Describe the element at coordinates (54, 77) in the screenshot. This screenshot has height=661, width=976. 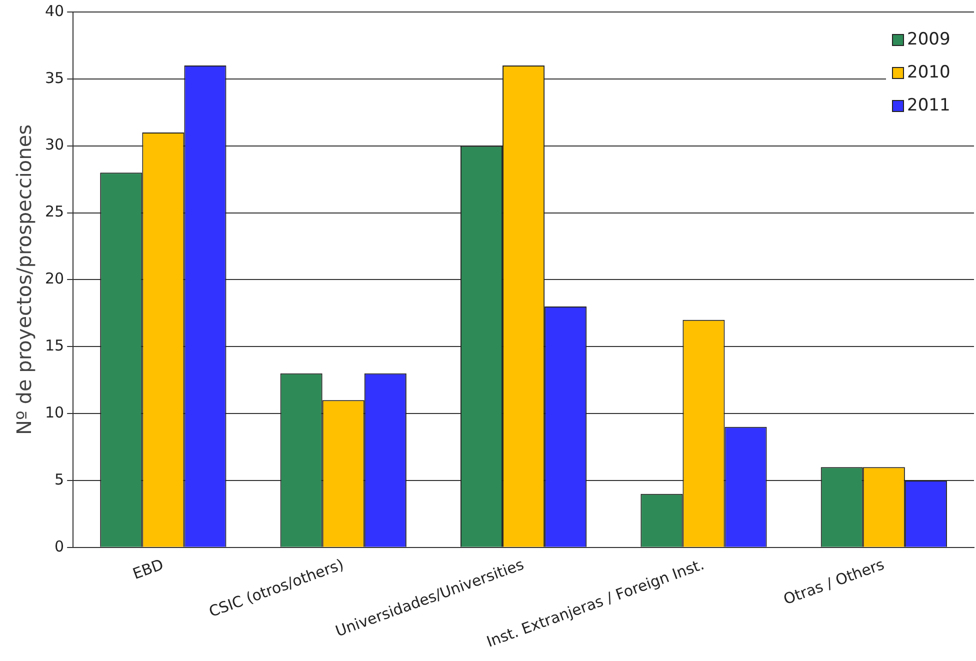
I see `y-tick-label: 35` at that location.